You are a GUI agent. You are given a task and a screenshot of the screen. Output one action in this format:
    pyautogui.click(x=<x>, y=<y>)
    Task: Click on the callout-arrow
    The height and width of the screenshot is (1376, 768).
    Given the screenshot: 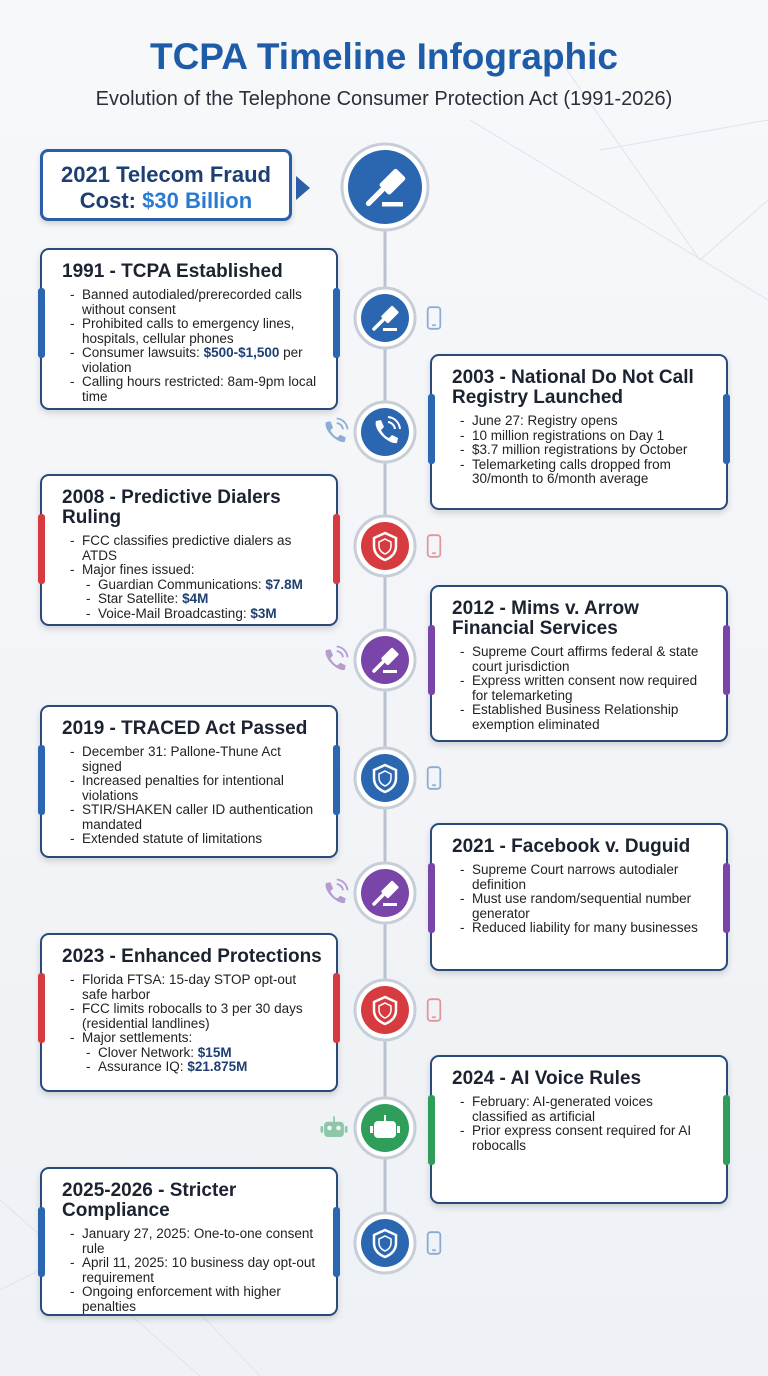 What is the action you would take?
    pyautogui.click(x=303, y=188)
    